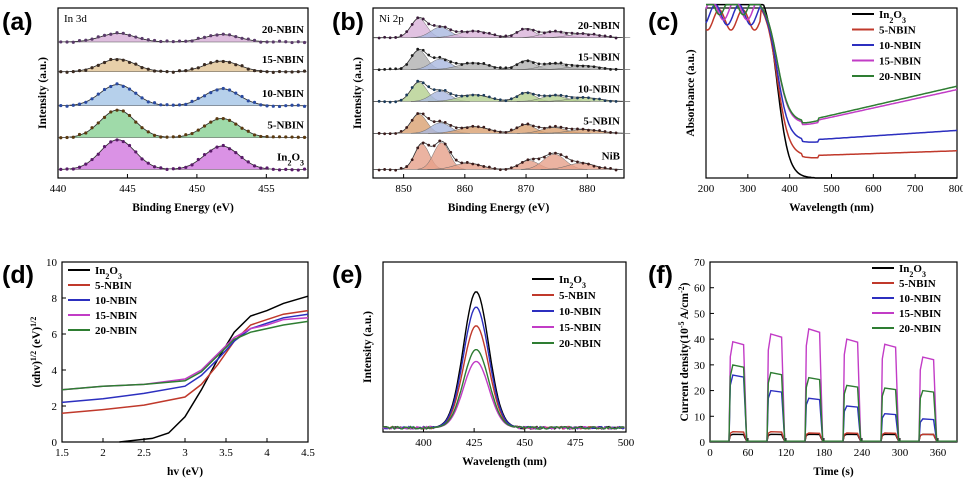 The image size is (963, 484). What do you see at coordinates (700, 366) in the screenshot?
I see `y-tick-label: 30` at bounding box center [700, 366].